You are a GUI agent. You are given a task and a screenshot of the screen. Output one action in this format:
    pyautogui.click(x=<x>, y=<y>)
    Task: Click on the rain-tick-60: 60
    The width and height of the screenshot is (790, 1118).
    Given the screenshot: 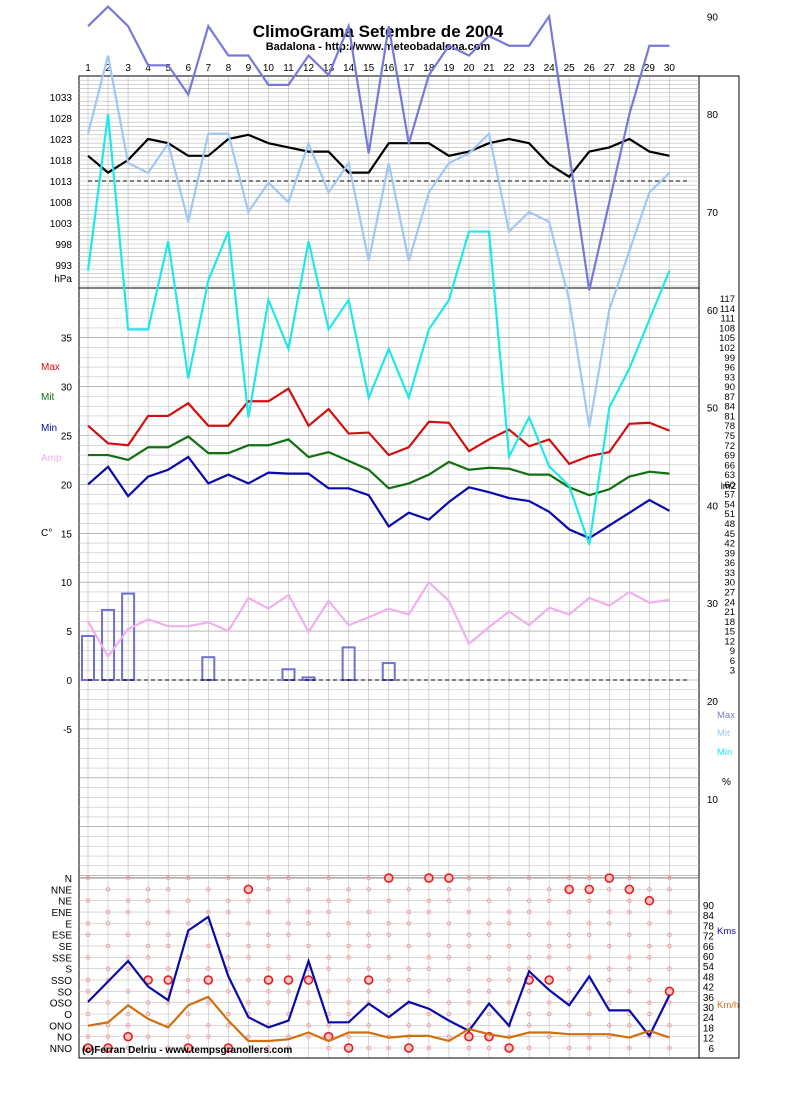 What is the action you would take?
    pyautogui.click(x=729, y=485)
    